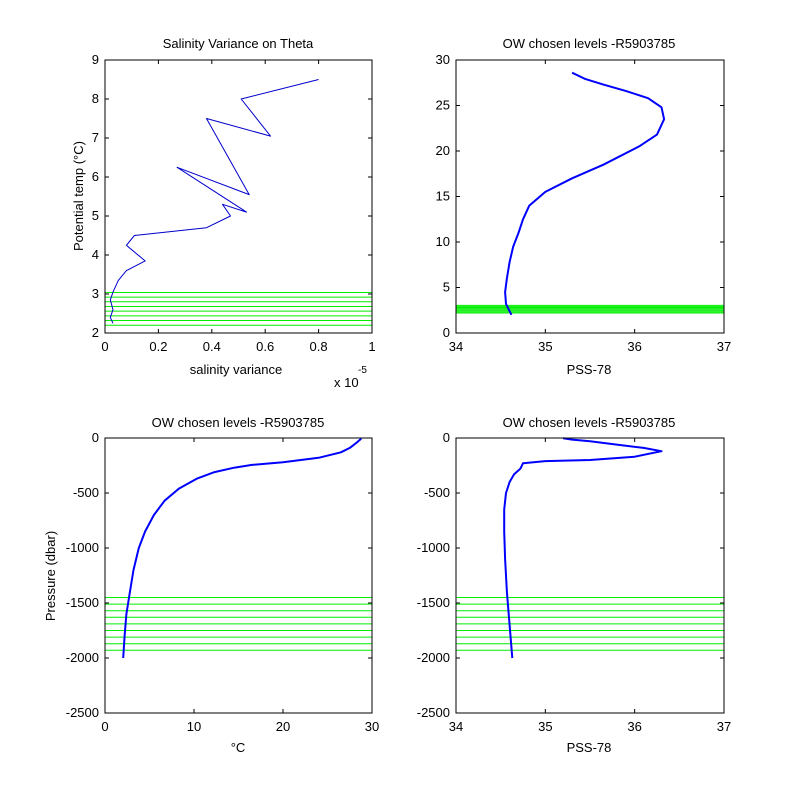 This screenshot has height=800, width=800. What do you see at coordinates (95, 254) in the screenshot?
I see `y-tick-label: 4` at bounding box center [95, 254].